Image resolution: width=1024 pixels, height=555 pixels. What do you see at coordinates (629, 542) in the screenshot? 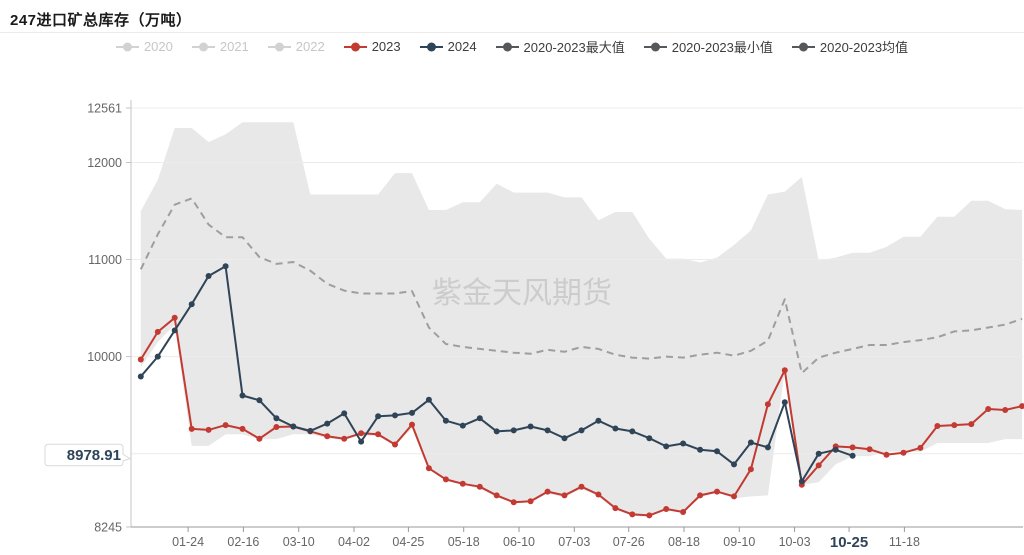
I see `x-tick-label: 07-26` at bounding box center [629, 542].